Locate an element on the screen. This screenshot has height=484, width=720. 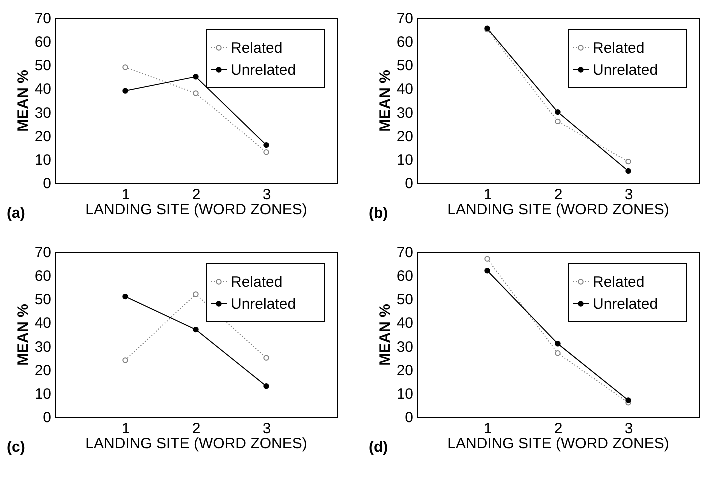
text: (d) is located at coordinates (378, 447).